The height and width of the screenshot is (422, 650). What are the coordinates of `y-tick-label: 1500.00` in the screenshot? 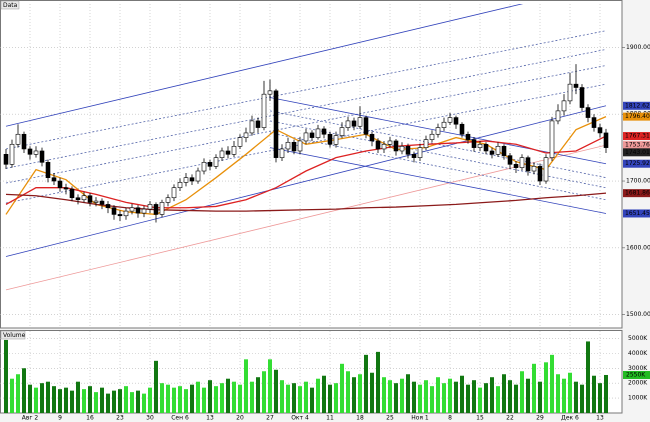 It's located at (638, 314).